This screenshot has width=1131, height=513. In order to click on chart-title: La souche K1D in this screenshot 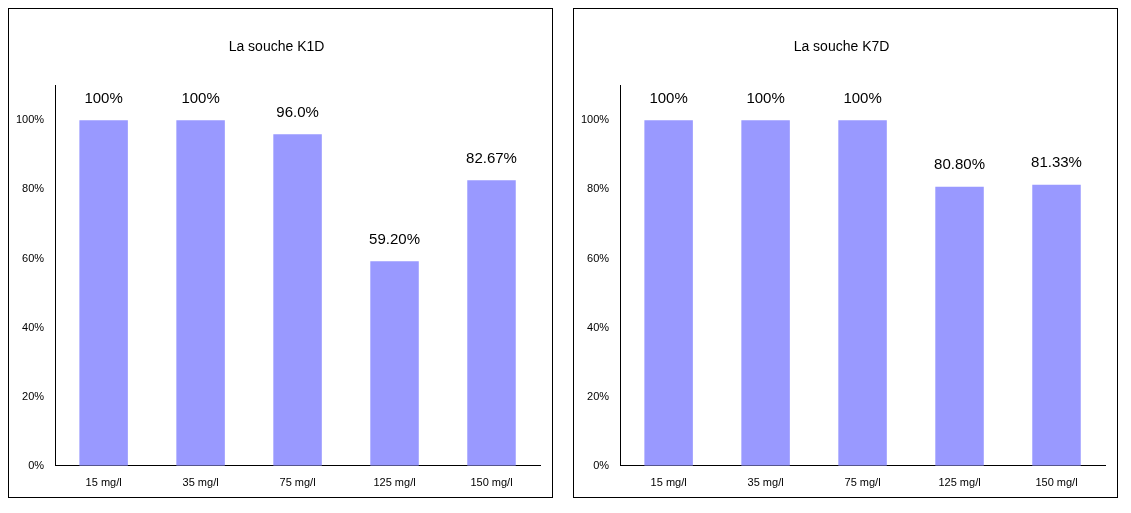, I will do `click(276, 46)`.